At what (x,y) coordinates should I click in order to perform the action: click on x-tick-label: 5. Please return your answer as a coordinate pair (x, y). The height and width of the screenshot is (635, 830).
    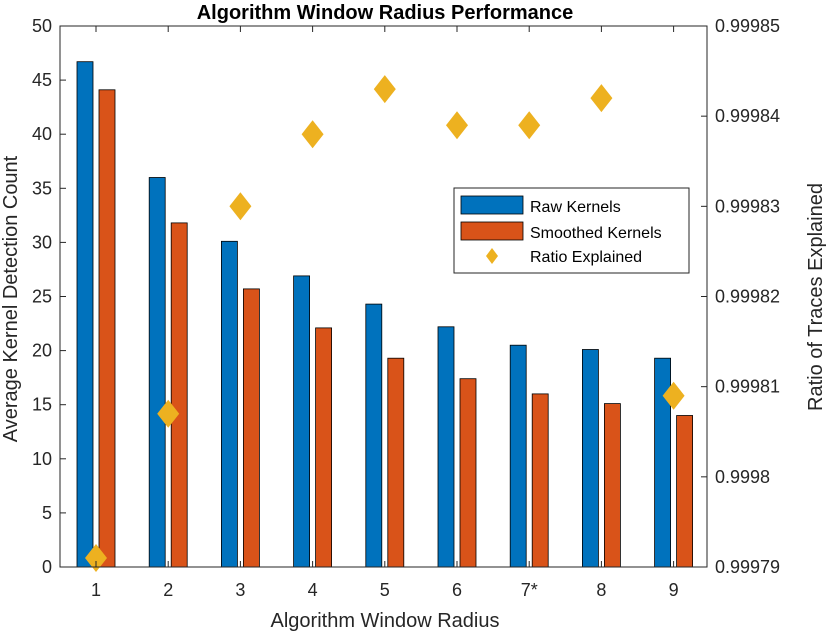
    Looking at the image, I should click on (385, 590).